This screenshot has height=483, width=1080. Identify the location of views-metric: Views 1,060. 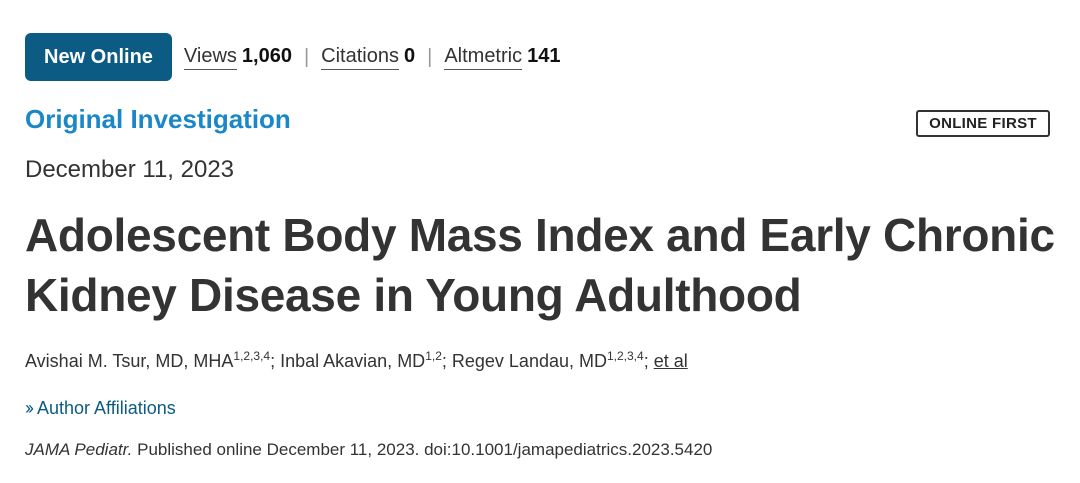
(237, 57).